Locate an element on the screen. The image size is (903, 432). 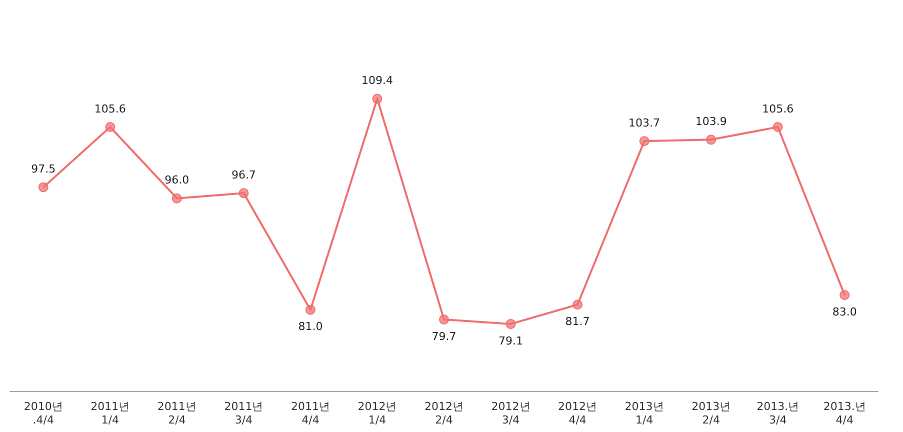
data-label: 79.1 is located at coordinates (511, 341).